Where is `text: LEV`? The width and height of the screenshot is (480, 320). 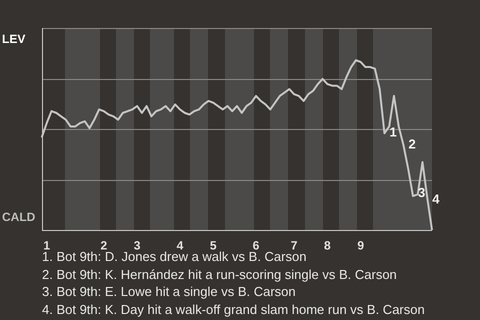
text: LEV is located at coordinates (14, 39).